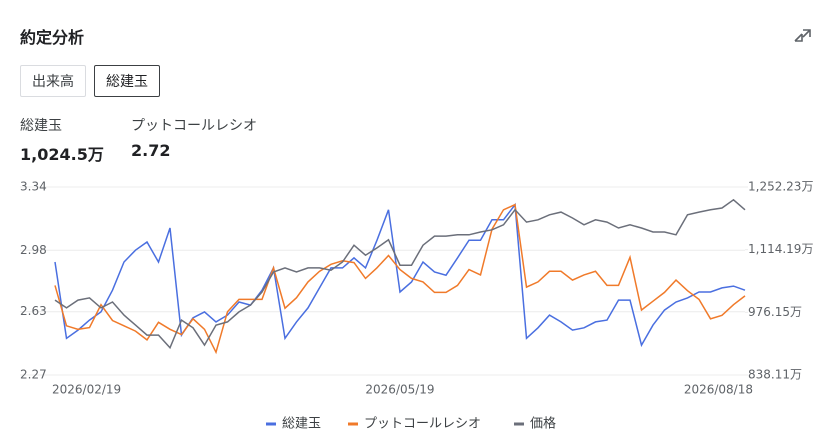  What do you see at coordinates (33, 311) in the screenshot?
I see `y-tick-label: 2.63` at bounding box center [33, 311].